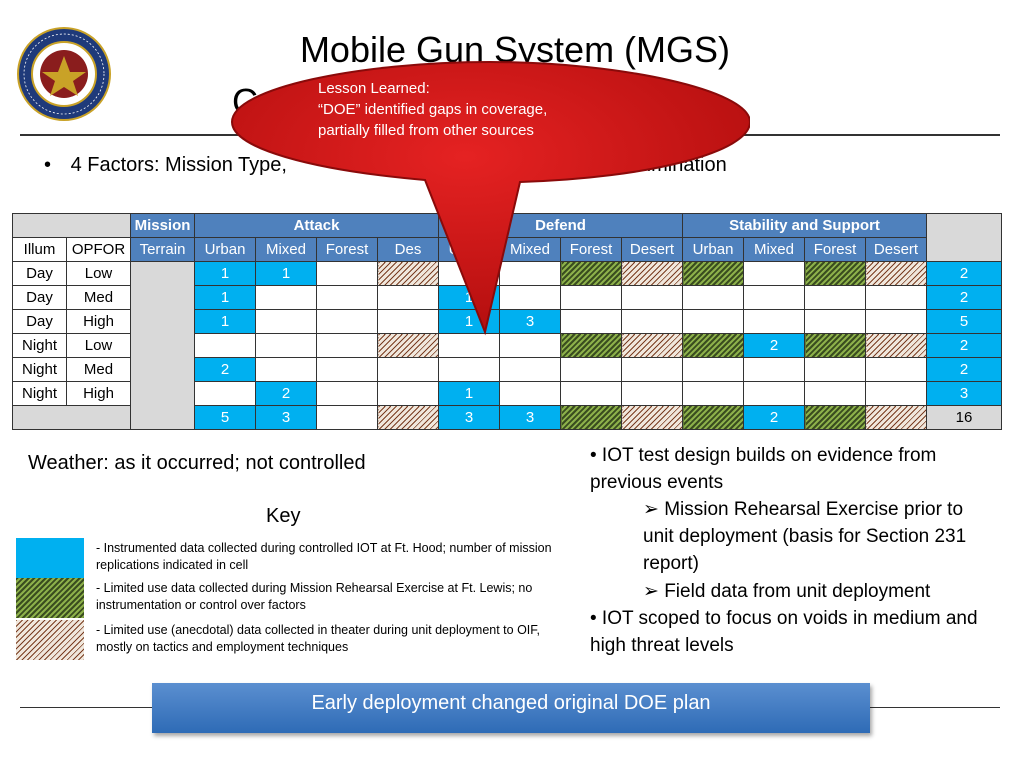 This screenshot has width=1024, height=768. Describe the element at coordinates (507, 393) in the screenshot. I see `table-row: Night High 2 1 3` at that location.